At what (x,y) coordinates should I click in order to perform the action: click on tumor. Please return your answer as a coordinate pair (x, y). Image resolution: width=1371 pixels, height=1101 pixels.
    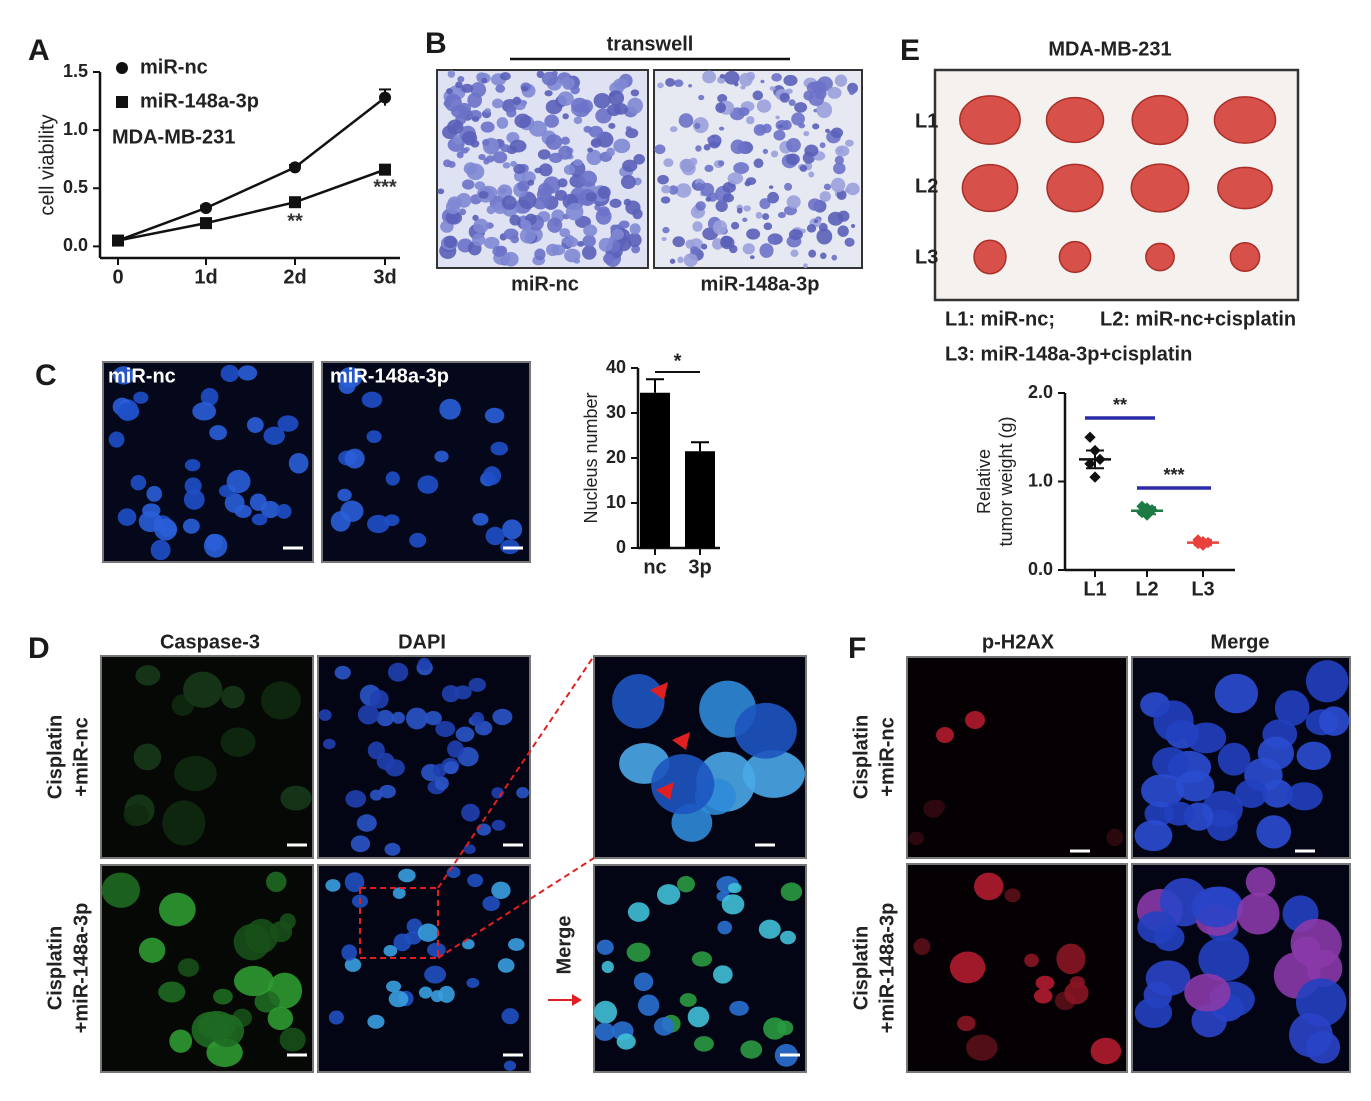
    Looking at the image, I should click on (1245, 257).